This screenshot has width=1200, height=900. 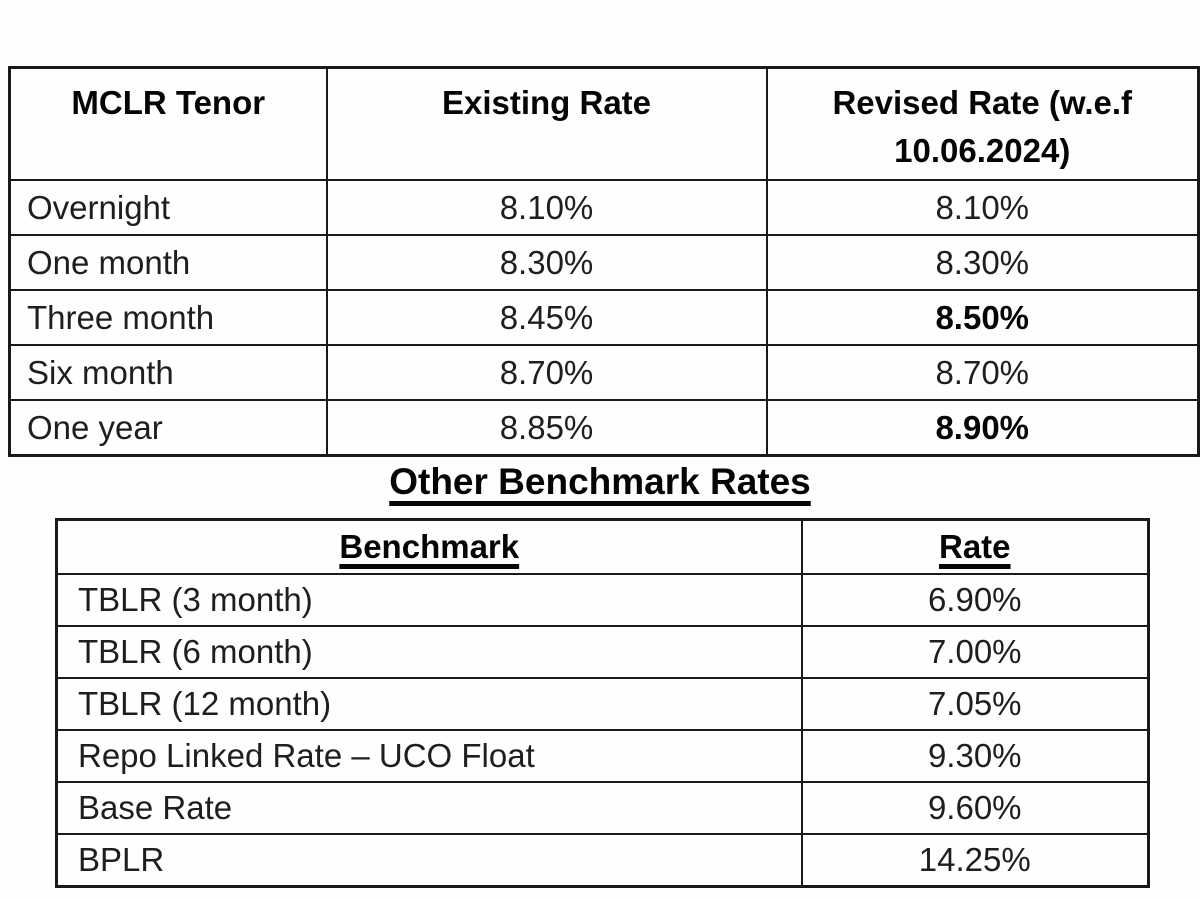 I want to click on mclr-table-row: Three month 8.45% 8.50%, so click(x=604, y=317).